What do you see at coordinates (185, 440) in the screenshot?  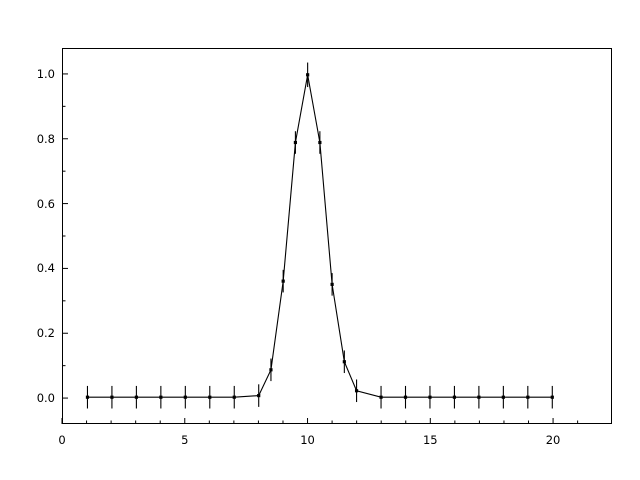 I see `x-tick-label: 5` at bounding box center [185, 440].